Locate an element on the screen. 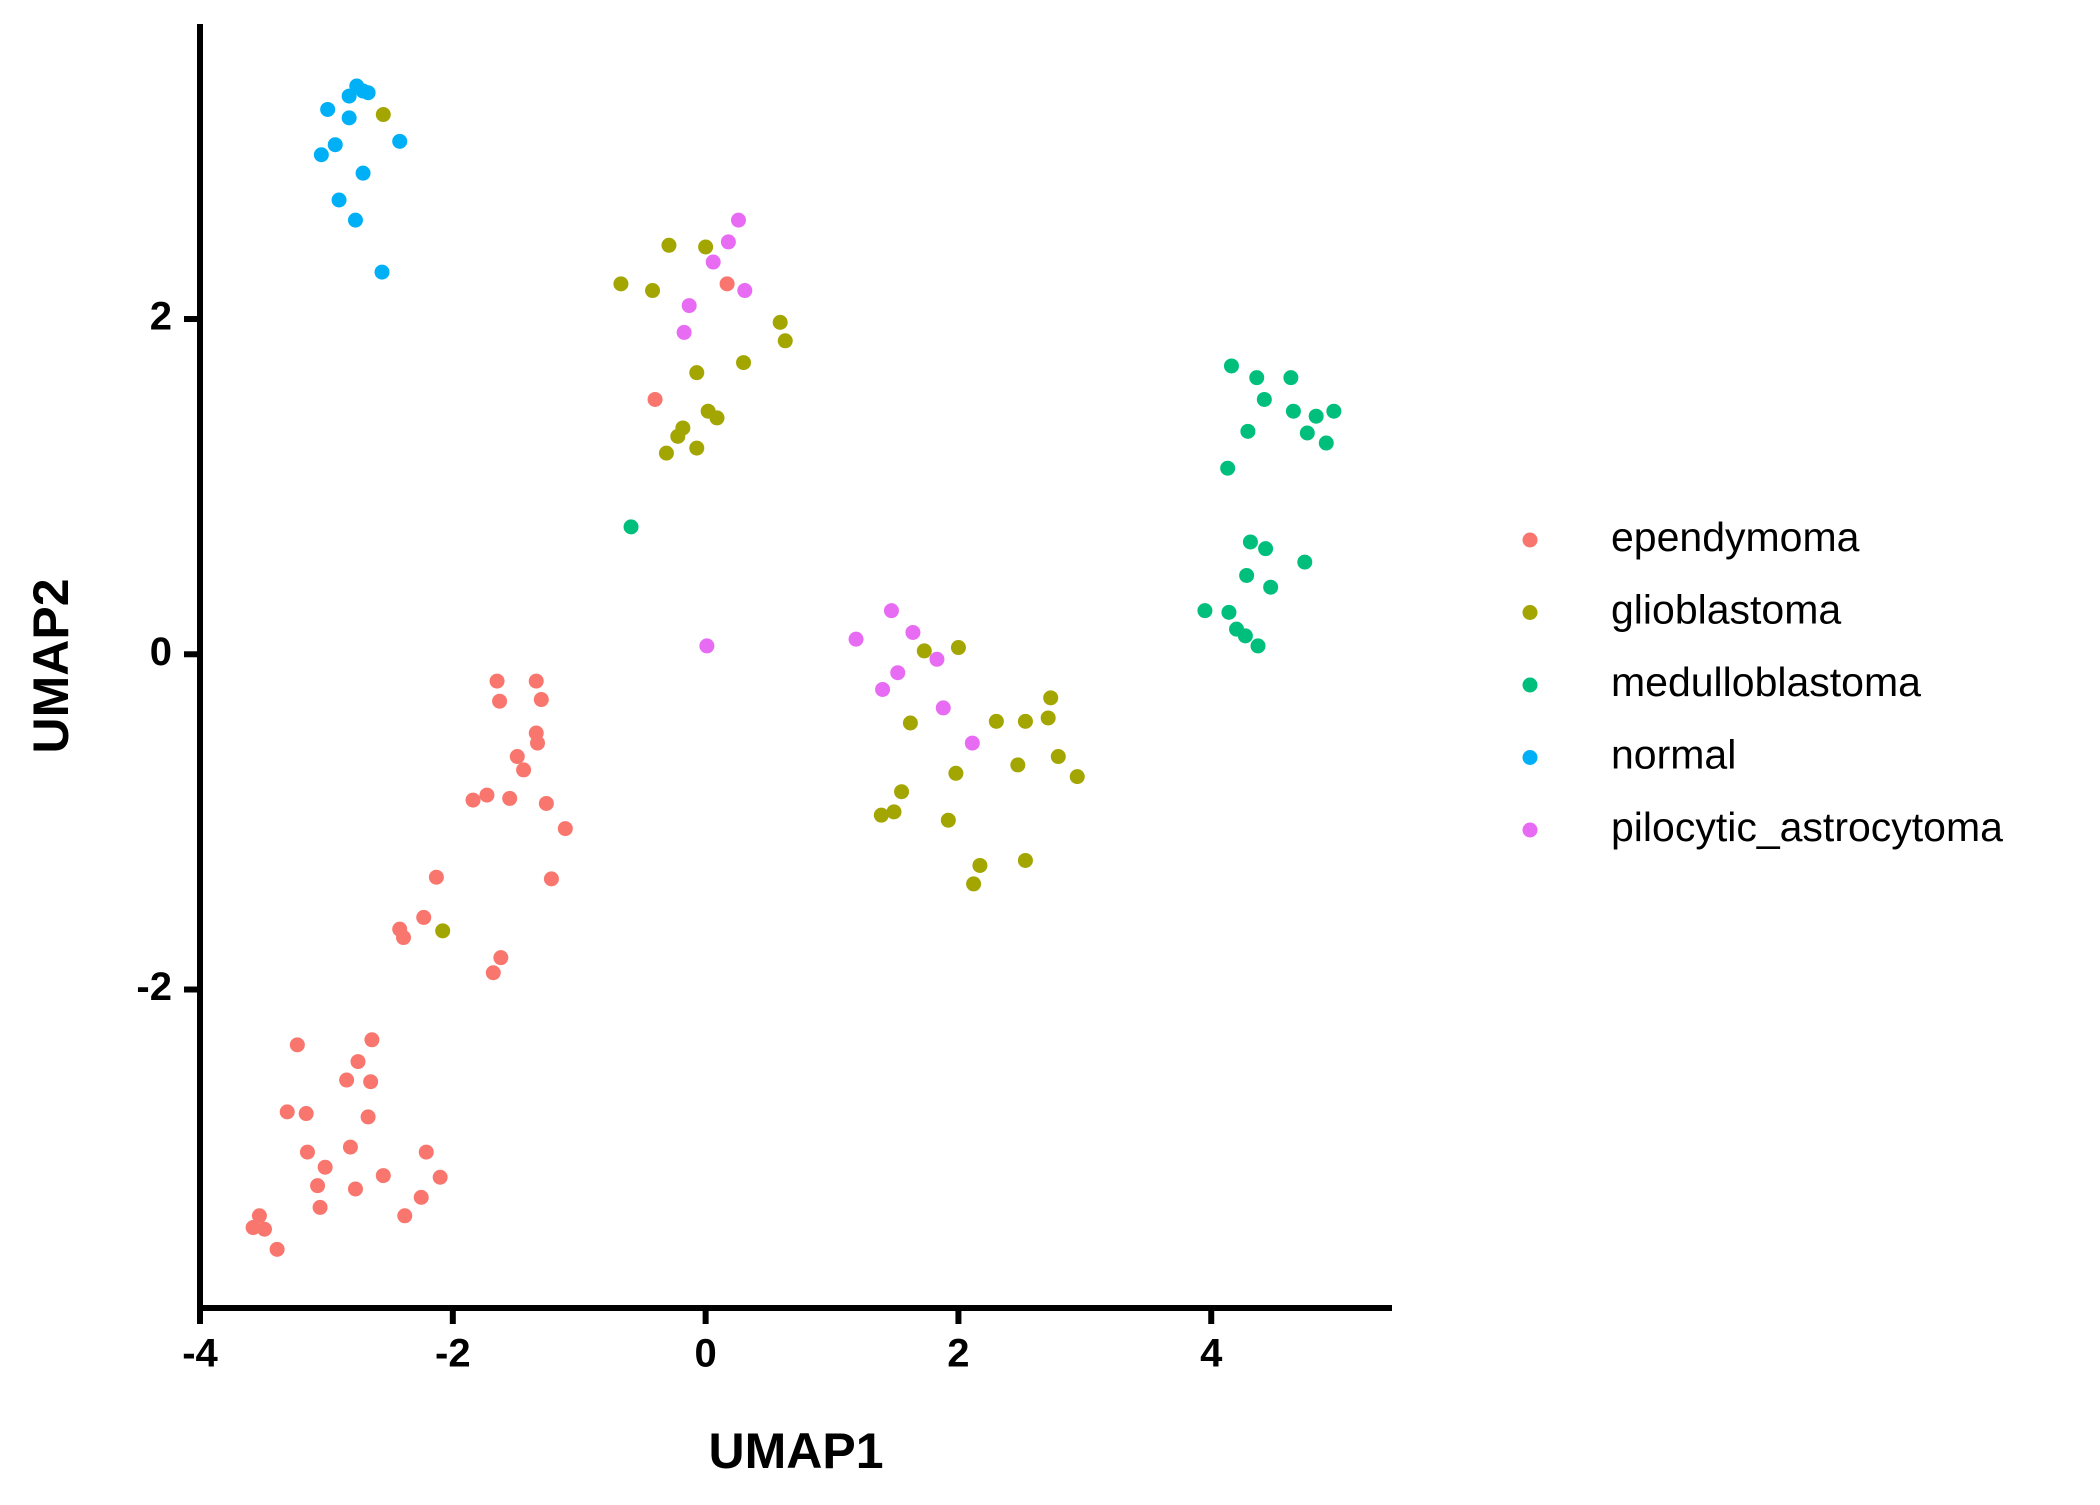 This screenshot has width=2100, height=1505. x-tick-label: 4 is located at coordinates (1211, 1354).